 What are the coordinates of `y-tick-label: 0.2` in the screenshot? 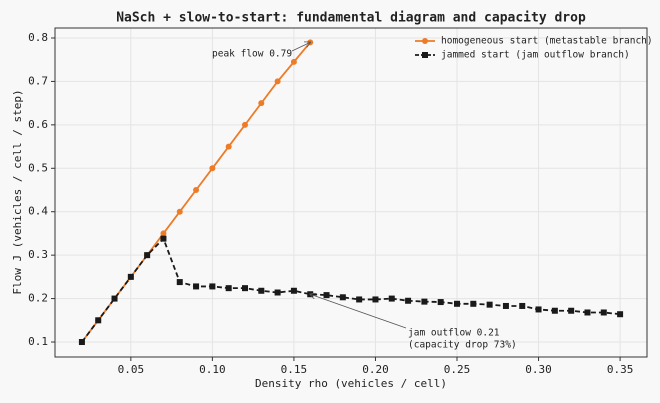 It's located at (38, 298).